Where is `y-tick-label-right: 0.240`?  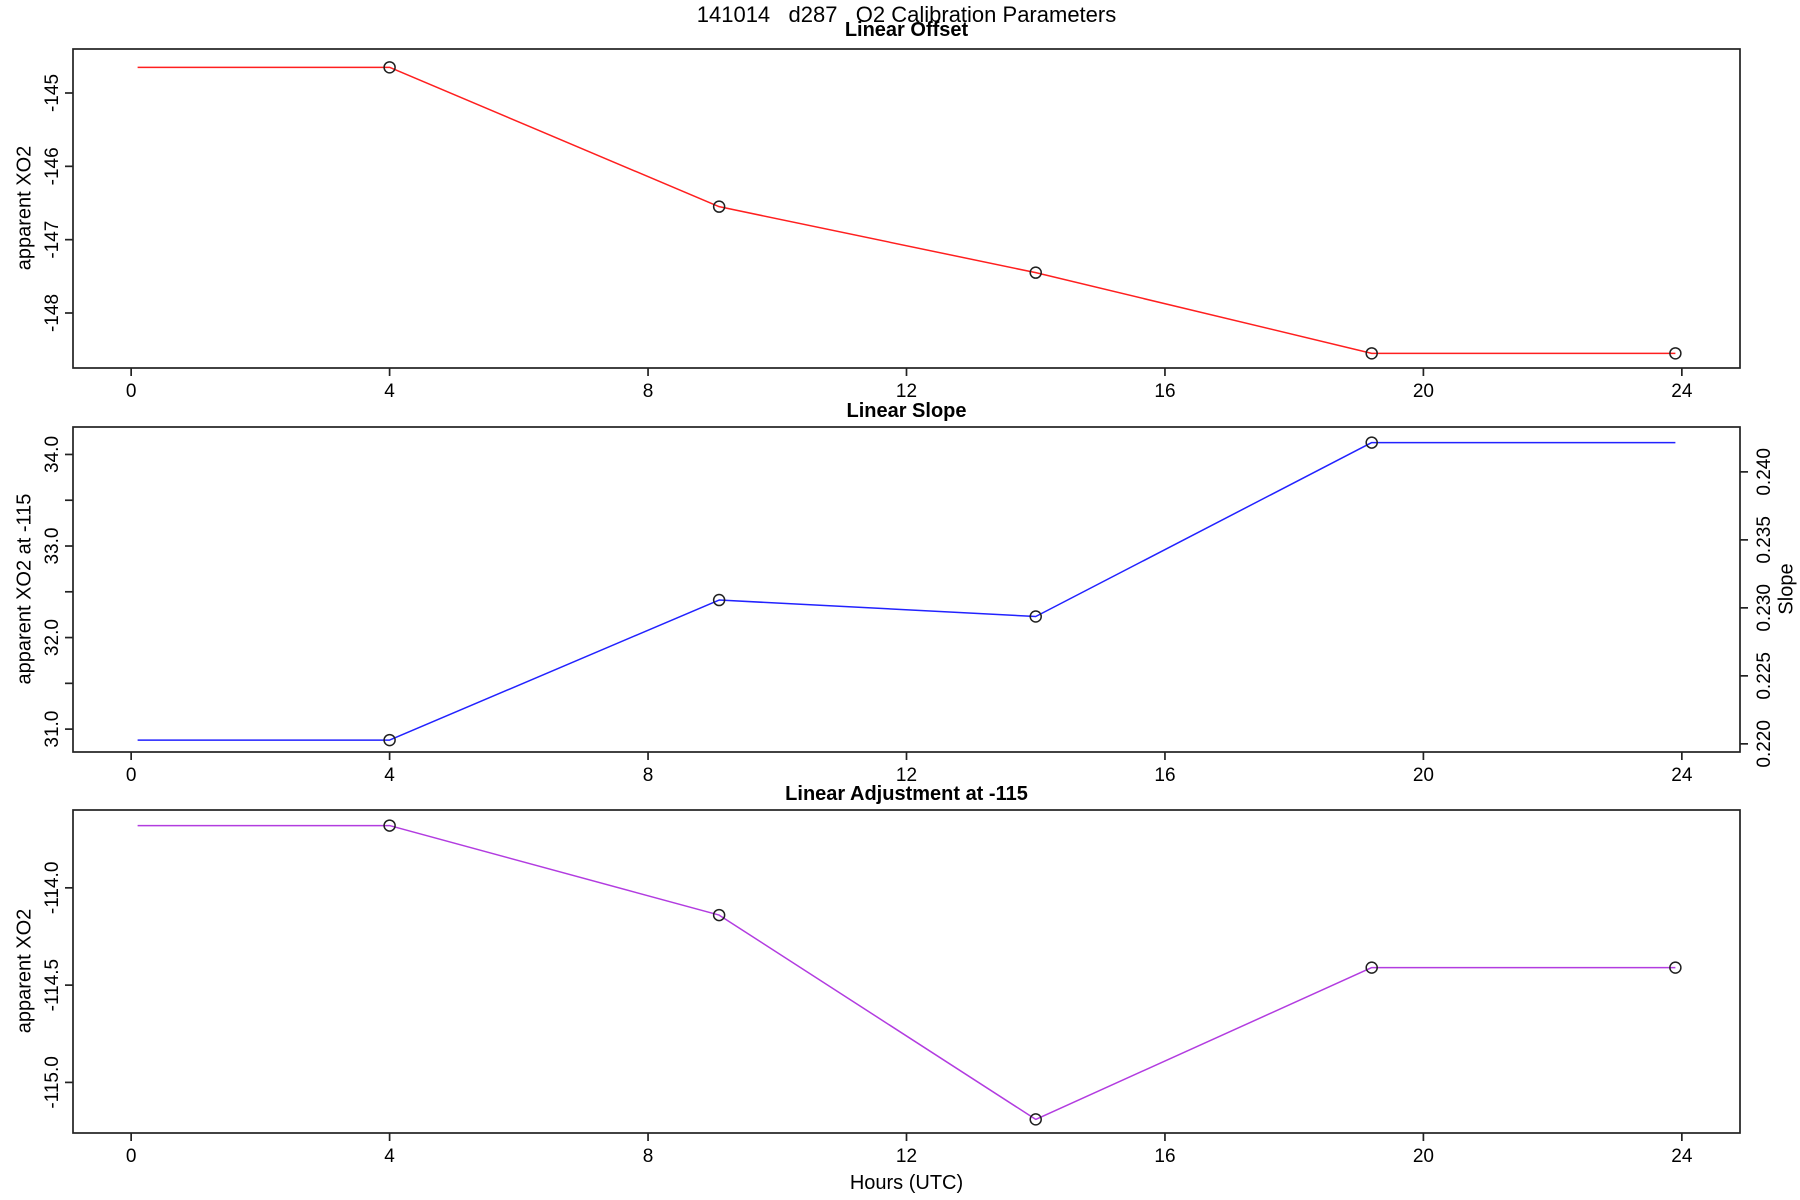 y-tick-label-right: 0.240 is located at coordinates (1764, 472).